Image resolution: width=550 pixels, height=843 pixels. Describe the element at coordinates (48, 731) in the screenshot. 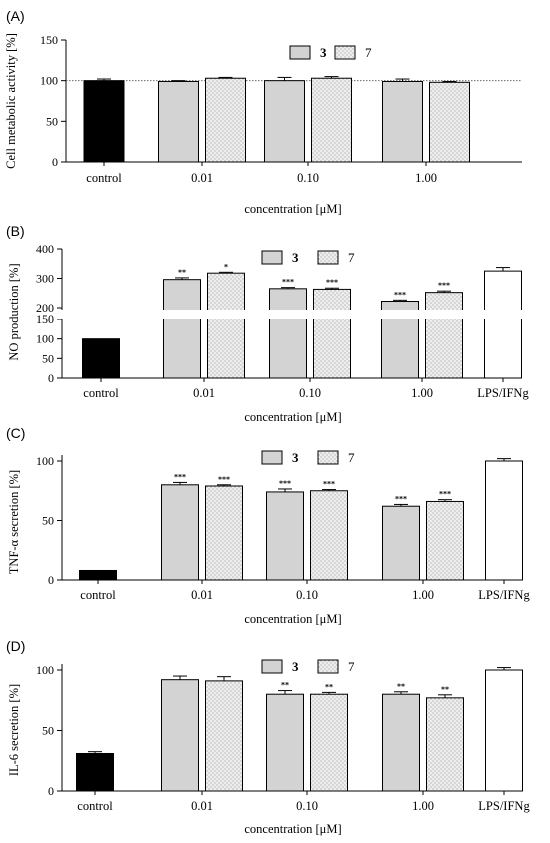

I see `panel-d-y-tick-label: 50` at that location.